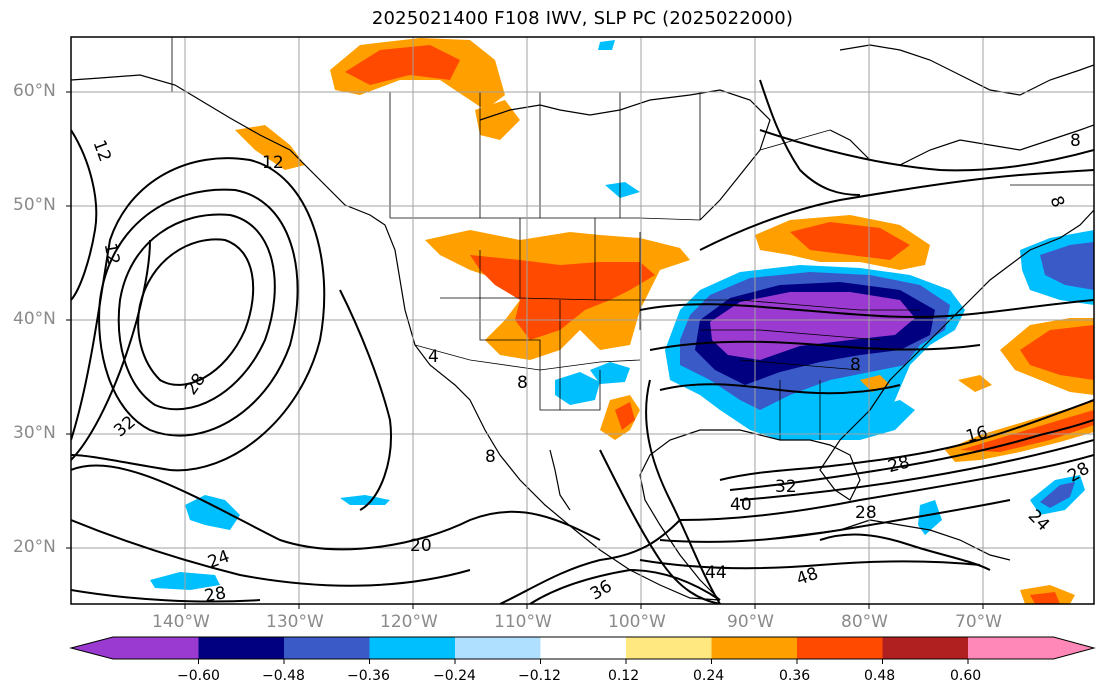 Image resolution: width=1105 pixels, height=698 pixels. What do you see at coordinates (283, 676) in the screenshot?
I see `colorbar-tick-label: −0.48` at bounding box center [283, 676].